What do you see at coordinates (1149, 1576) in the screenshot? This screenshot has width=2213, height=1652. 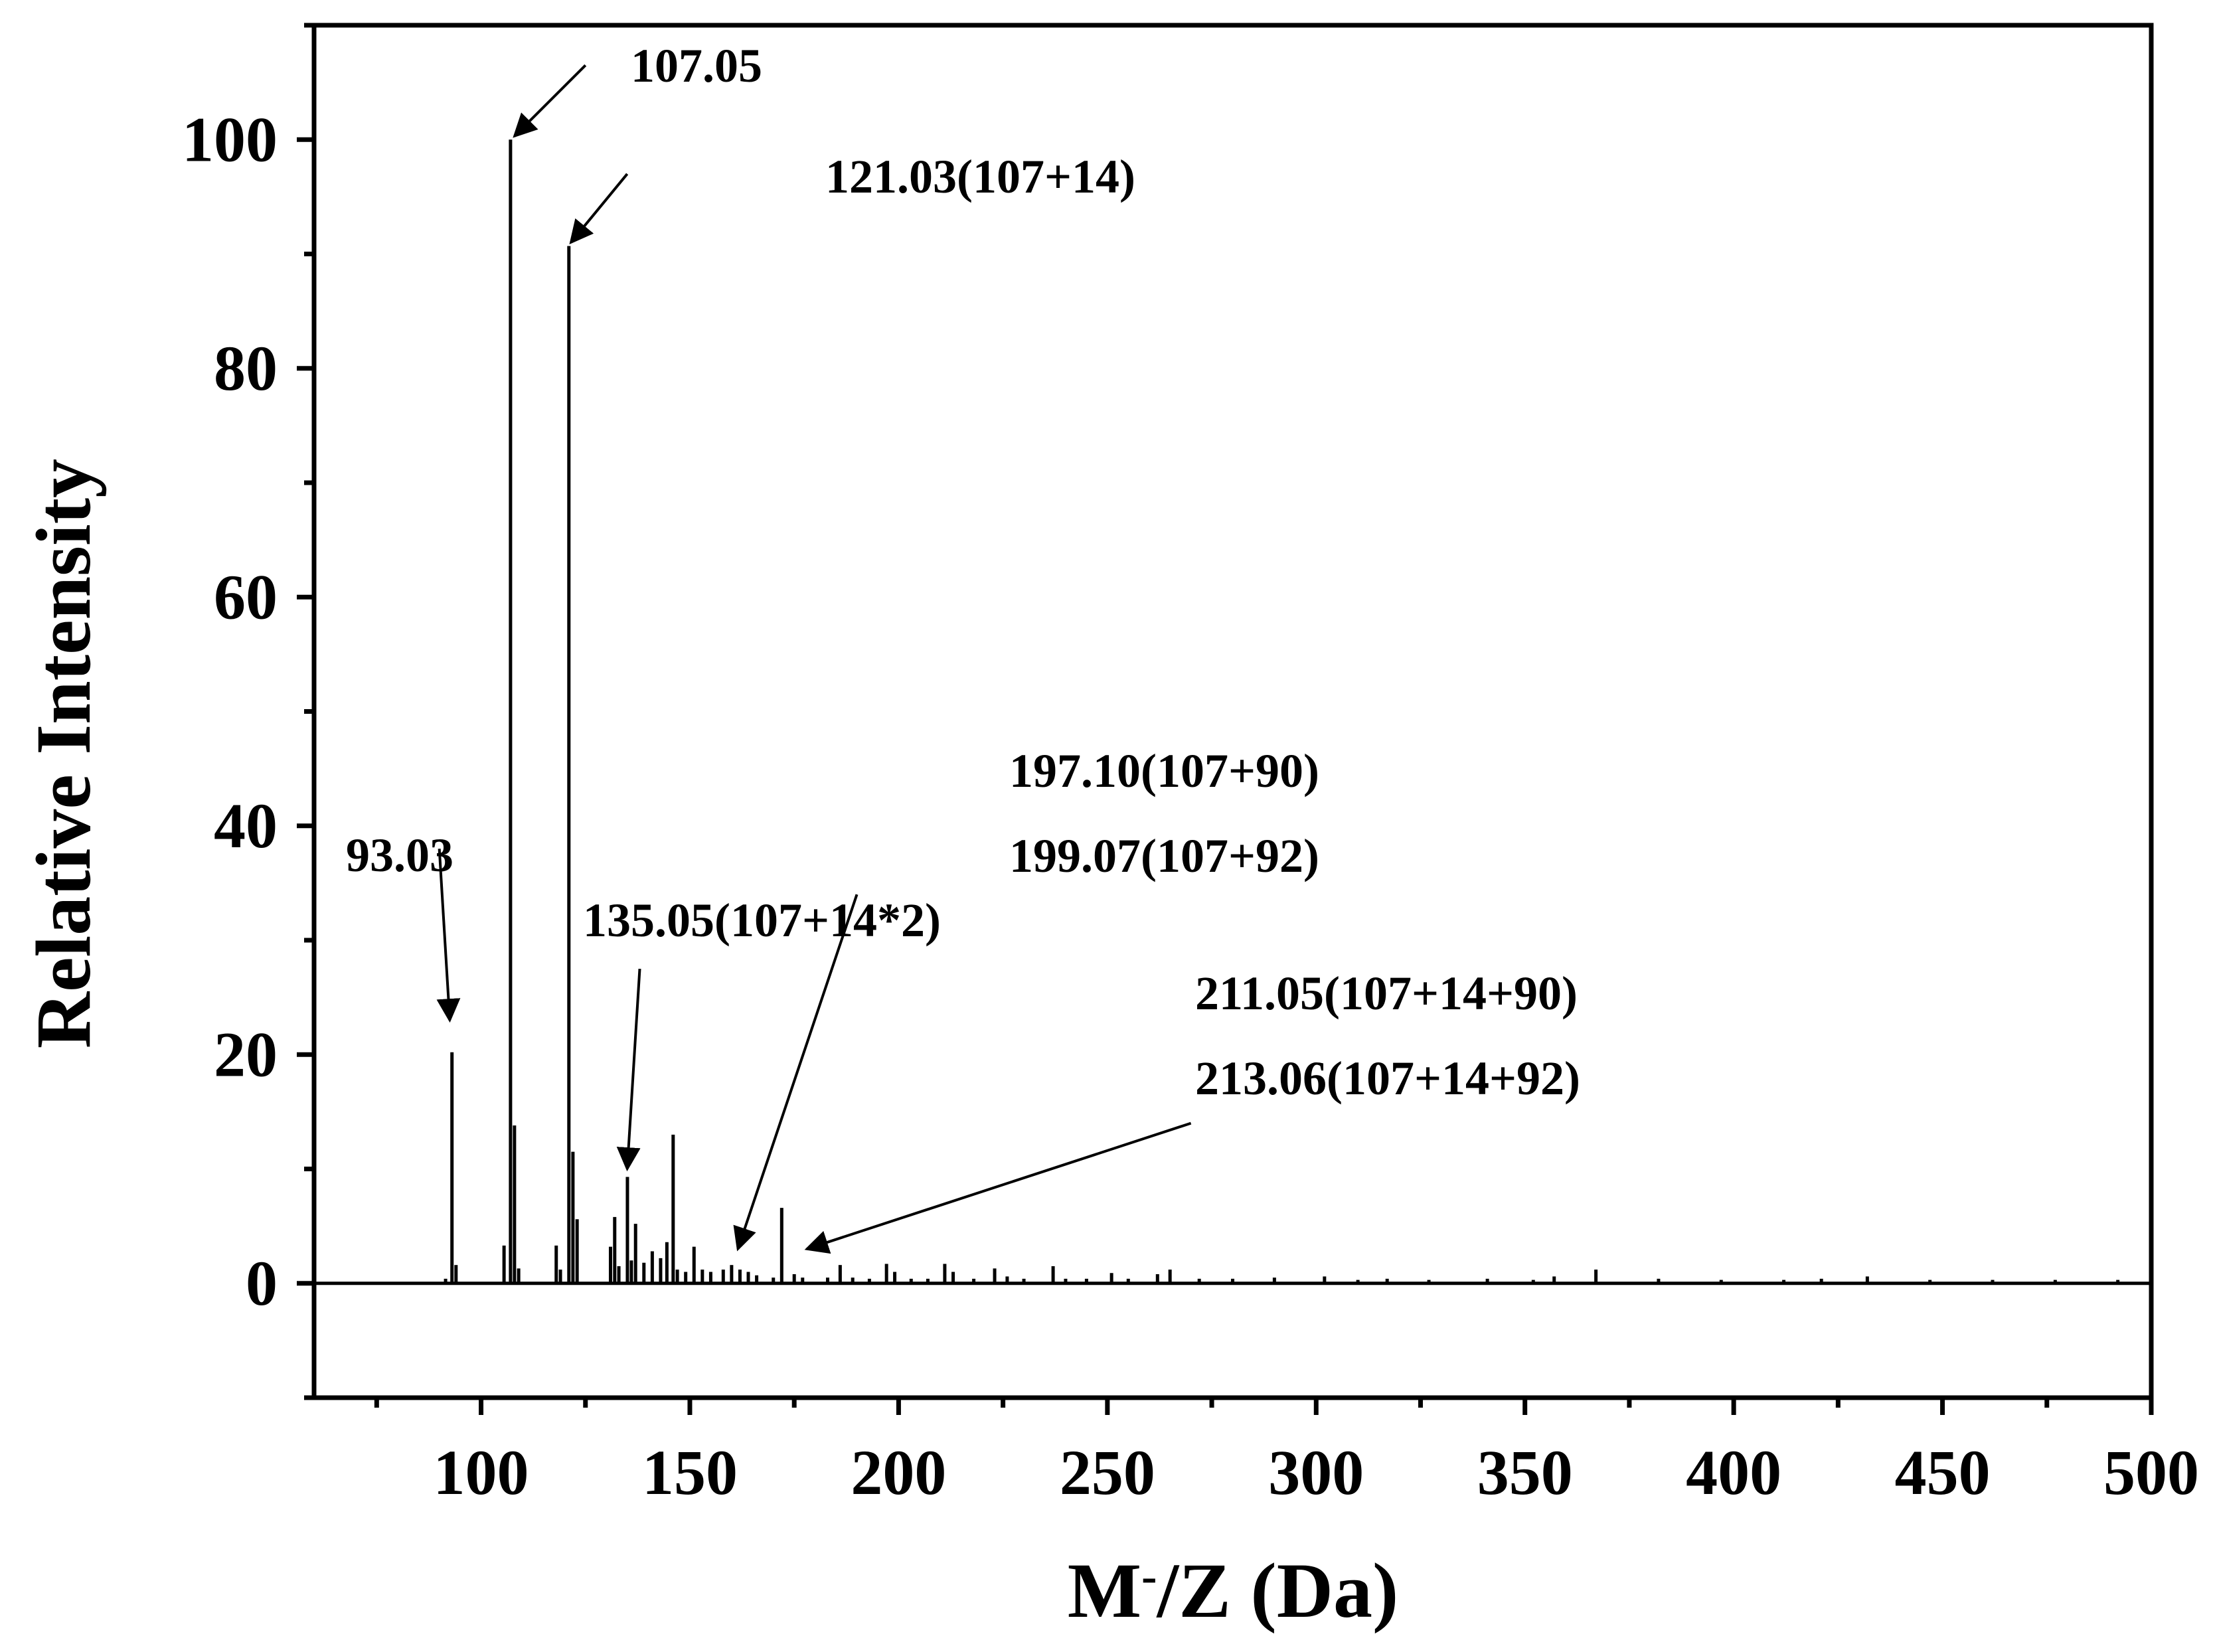 I see `x-axis-title-sup: -` at bounding box center [1149, 1576].